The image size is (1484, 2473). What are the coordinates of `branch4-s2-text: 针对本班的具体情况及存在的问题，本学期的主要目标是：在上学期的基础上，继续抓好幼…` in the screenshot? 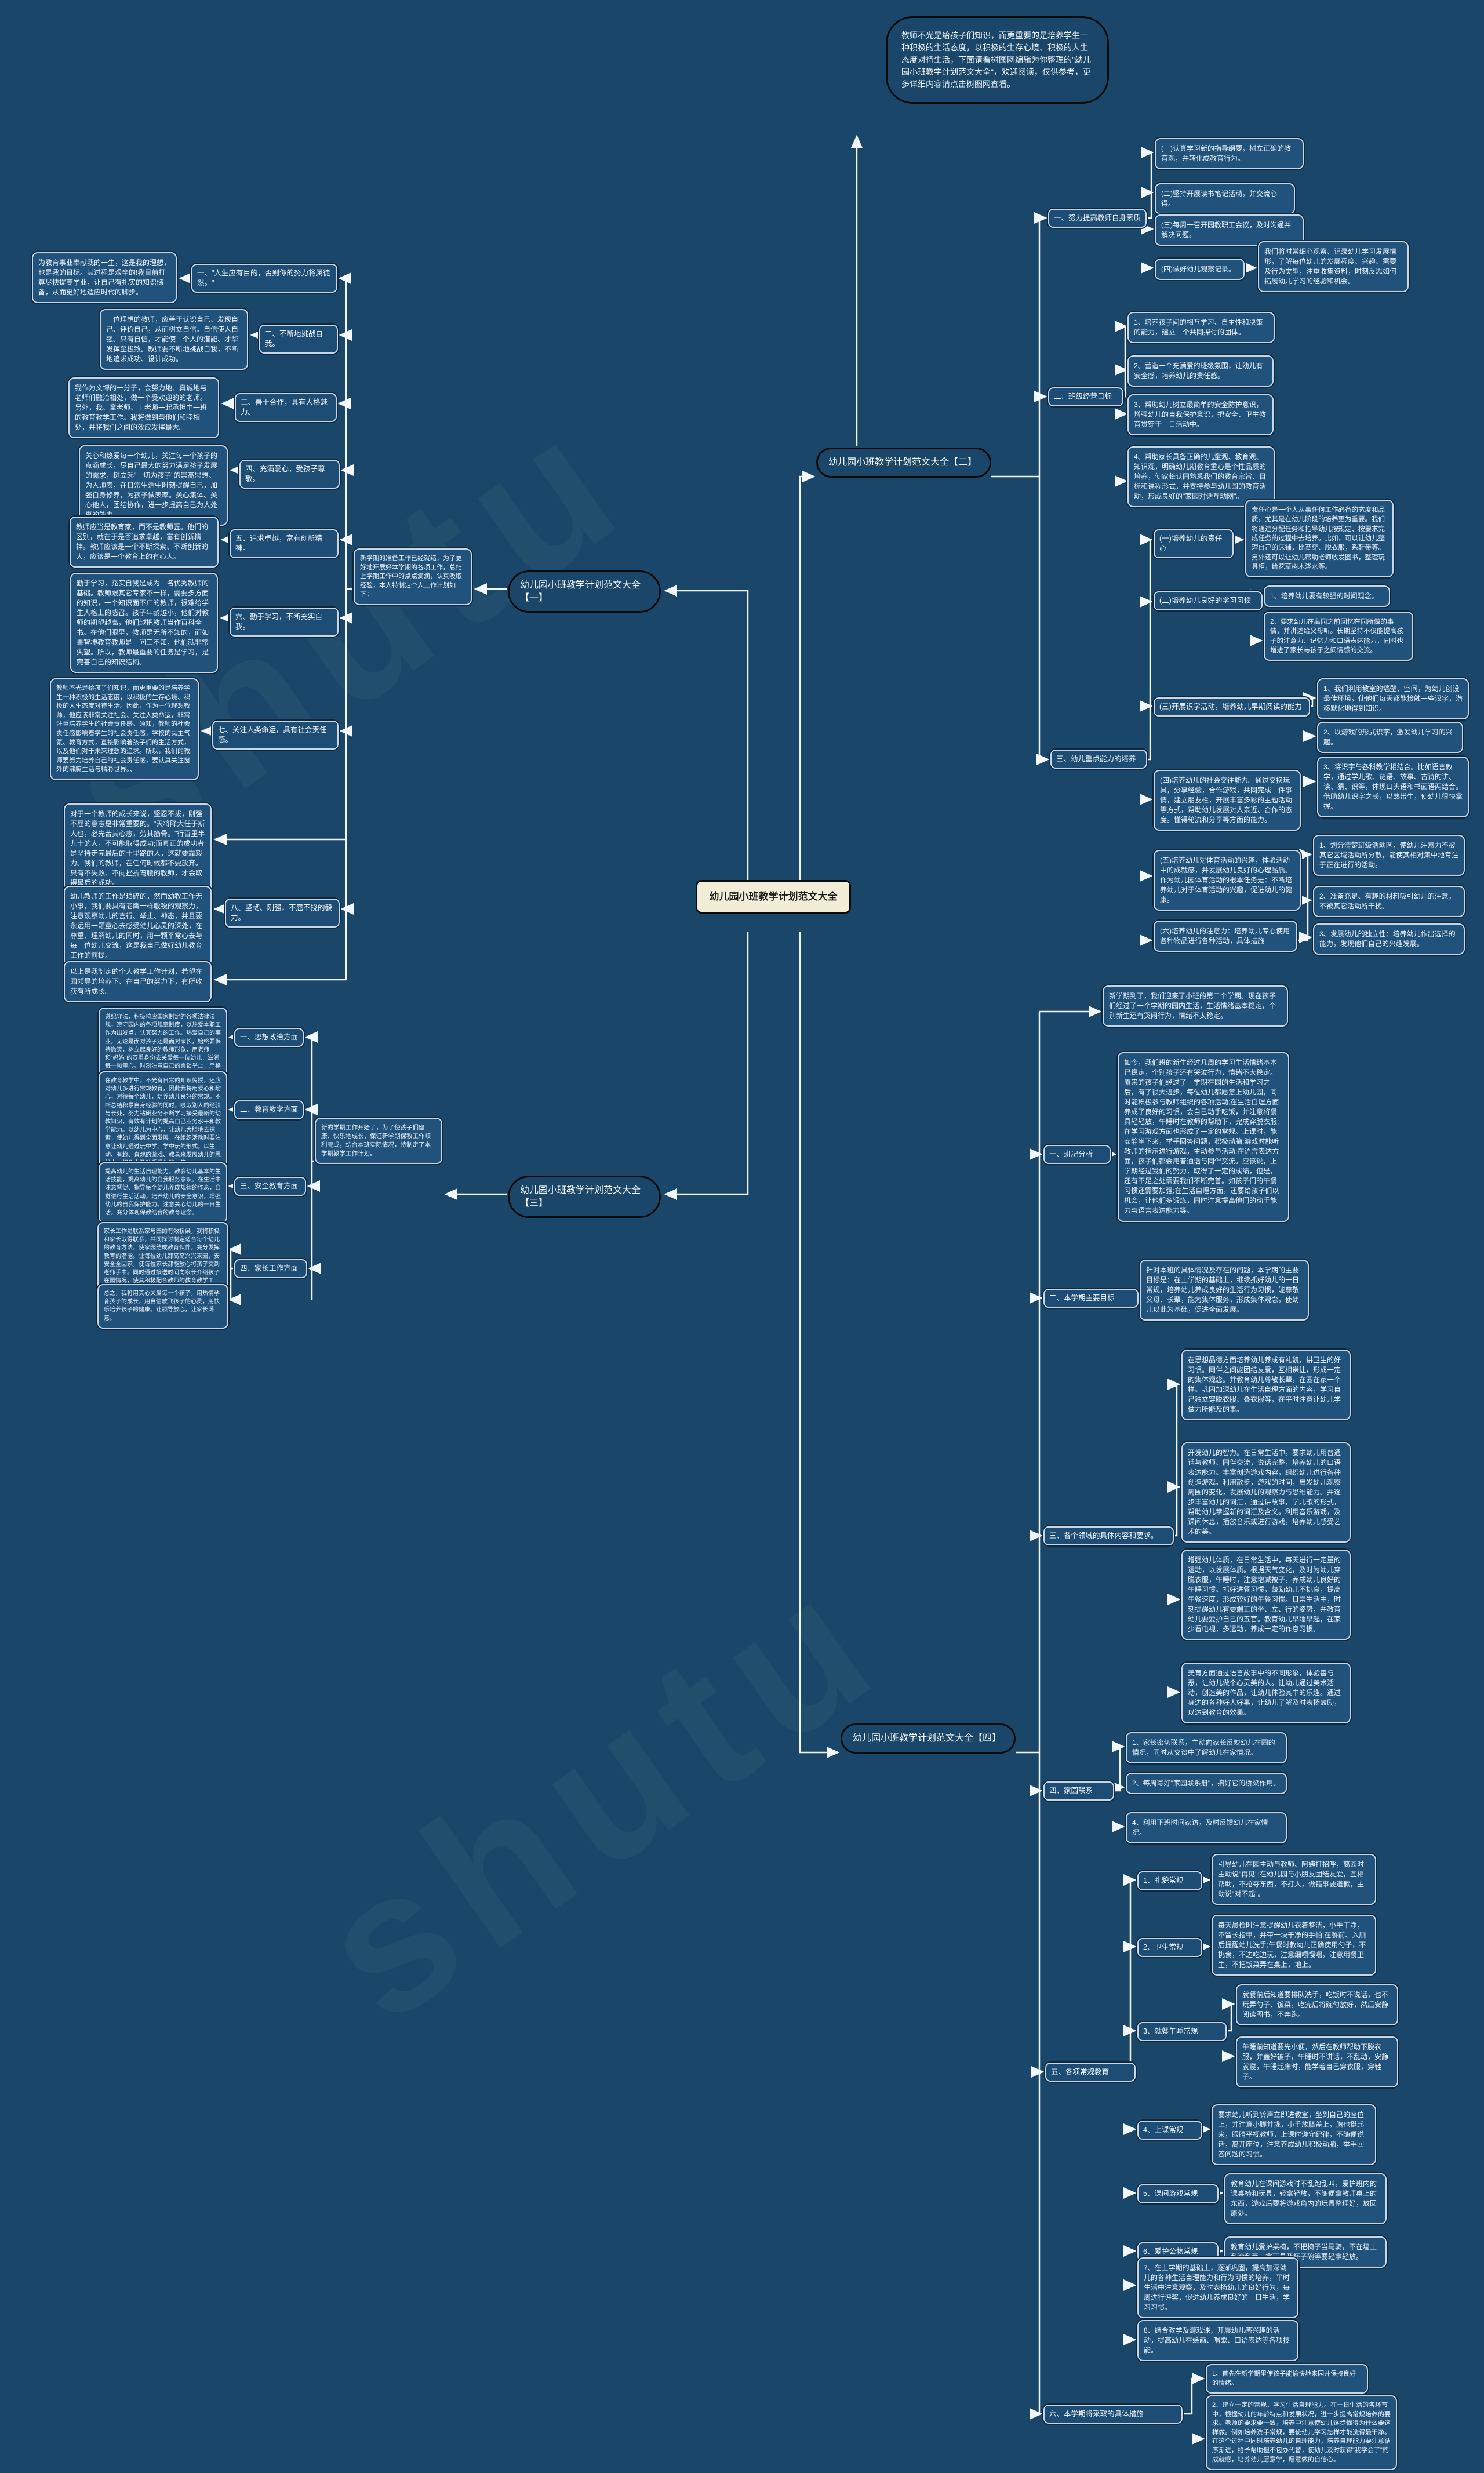 It's located at (1225, 1290).